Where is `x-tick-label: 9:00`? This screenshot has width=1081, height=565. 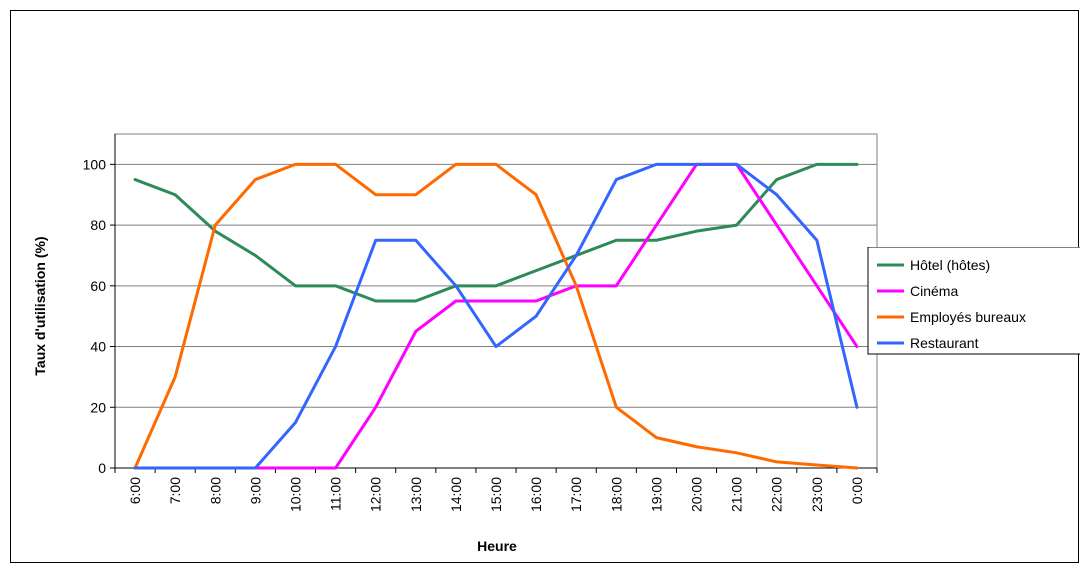
x-tick-label: 9:00 is located at coordinates (255, 490).